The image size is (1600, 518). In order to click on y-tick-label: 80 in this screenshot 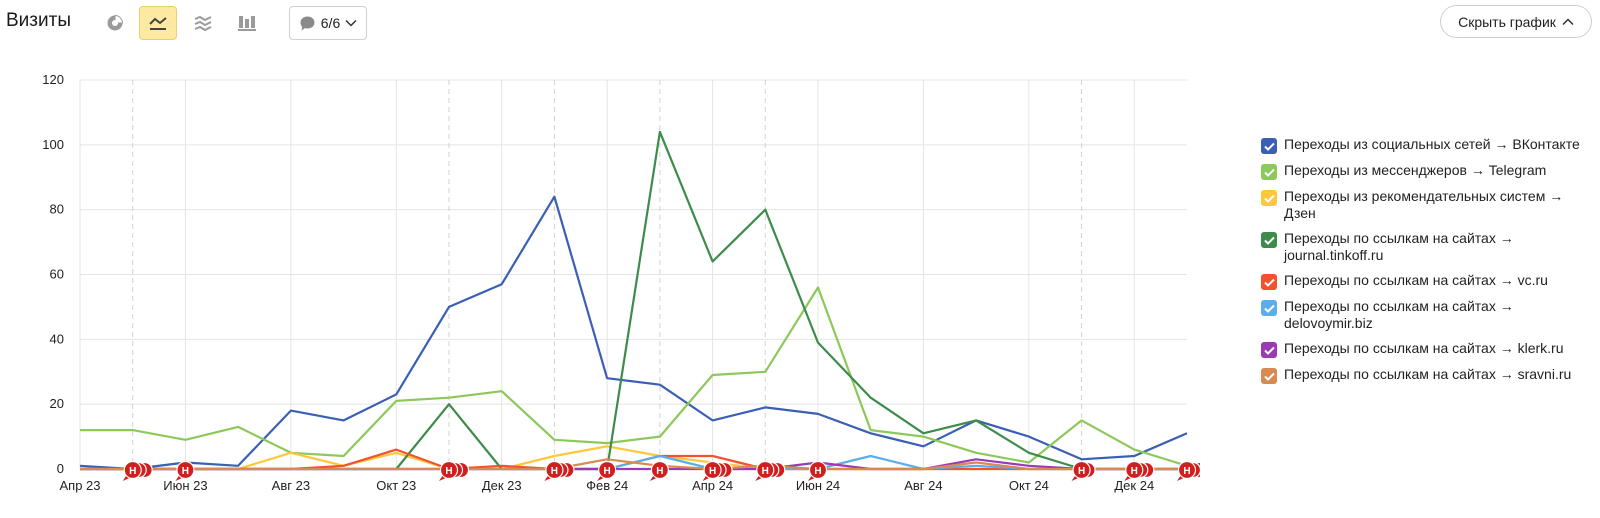, I will do `click(57, 209)`.